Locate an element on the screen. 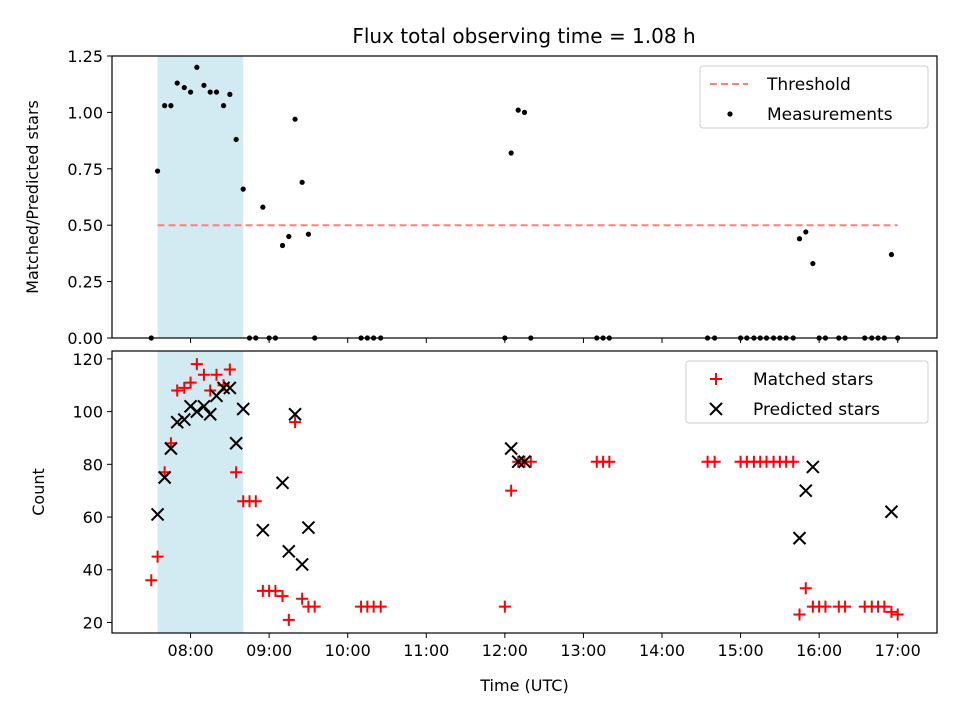 This screenshot has height=724, width=960. y-tick-label: 1.00 is located at coordinates (85, 112).